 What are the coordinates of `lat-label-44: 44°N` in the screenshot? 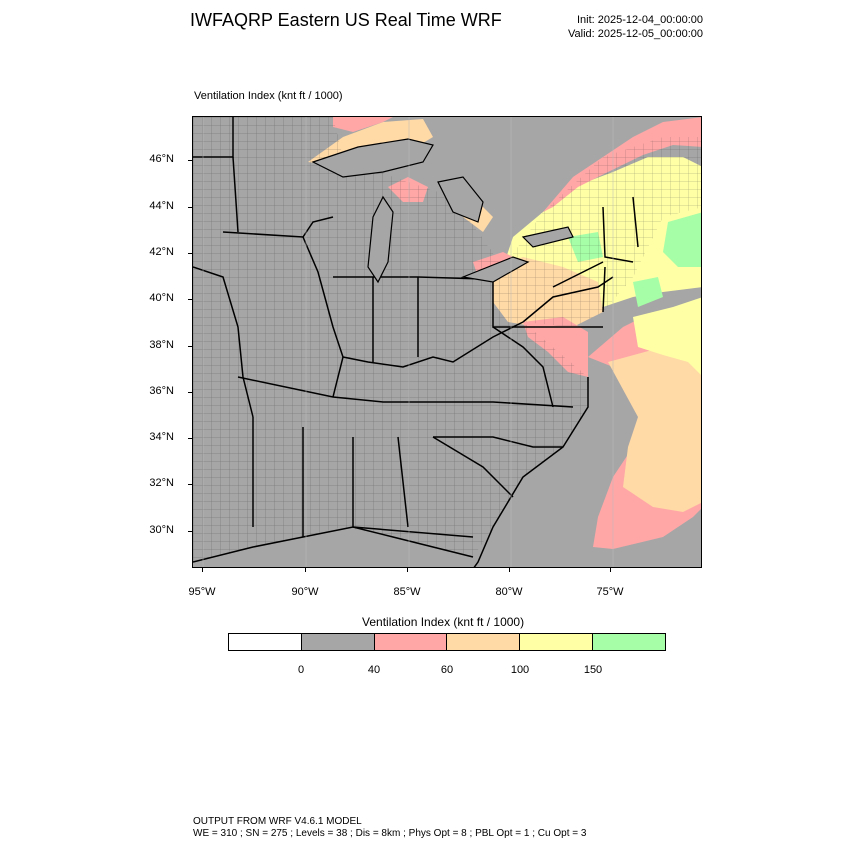 It's located at (161, 206).